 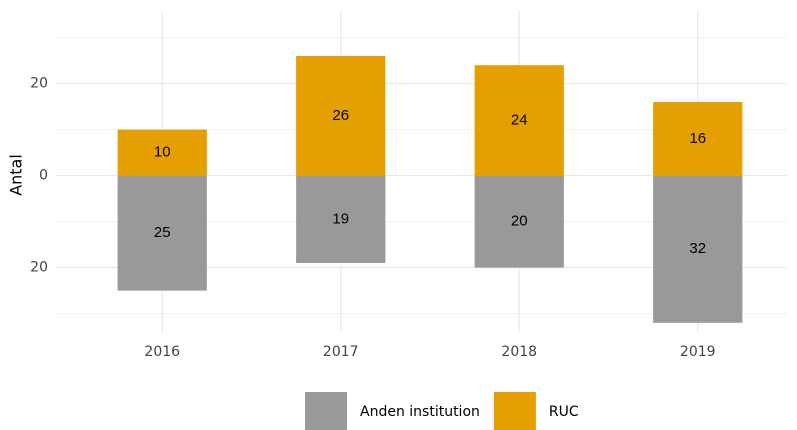 I want to click on y-tick-label: 0, so click(x=43, y=176).